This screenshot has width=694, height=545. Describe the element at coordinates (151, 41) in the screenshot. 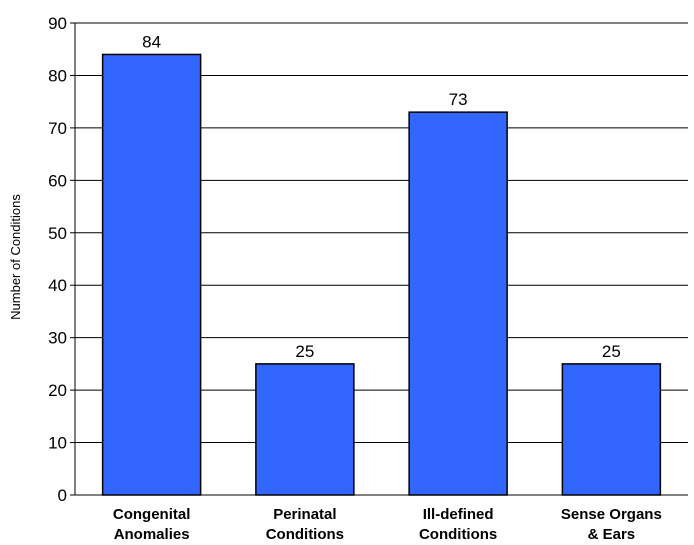

I see `data-label: 84` at that location.